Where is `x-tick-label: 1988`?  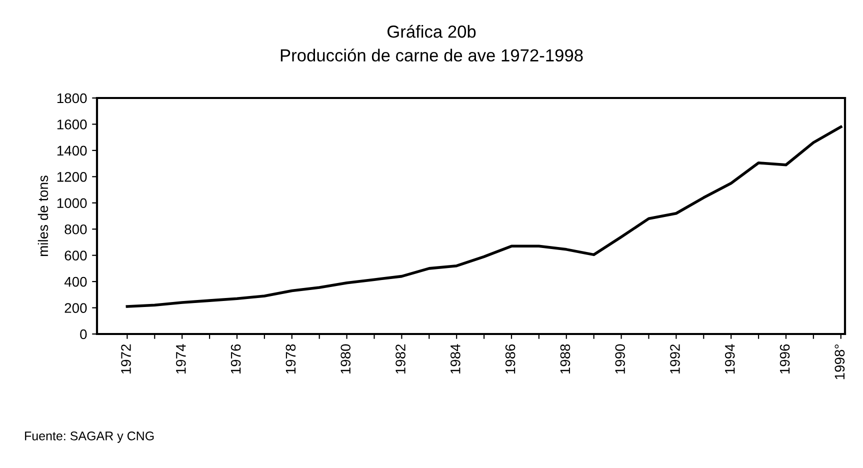
x-tick-label: 1988 is located at coordinates (565, 359).